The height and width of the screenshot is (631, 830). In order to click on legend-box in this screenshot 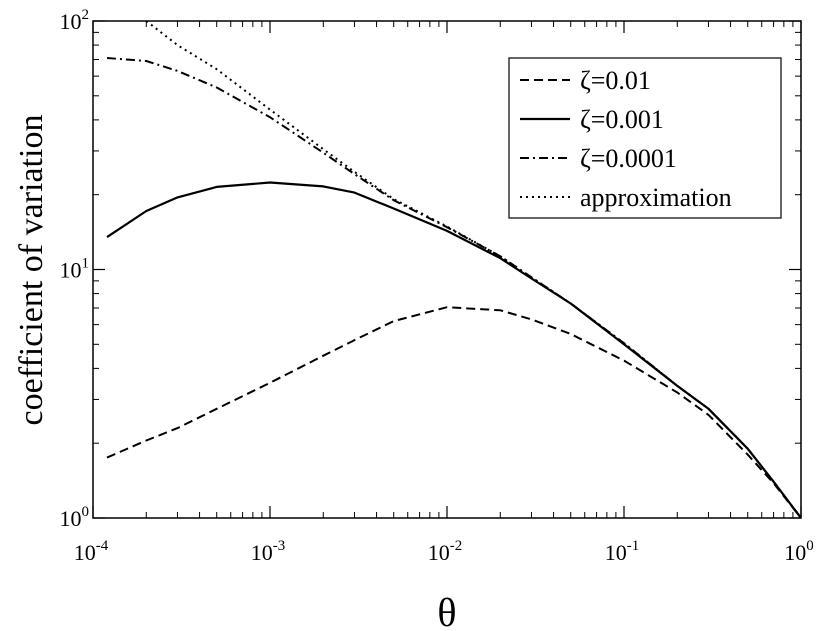, I will do `click(645, 138)`.